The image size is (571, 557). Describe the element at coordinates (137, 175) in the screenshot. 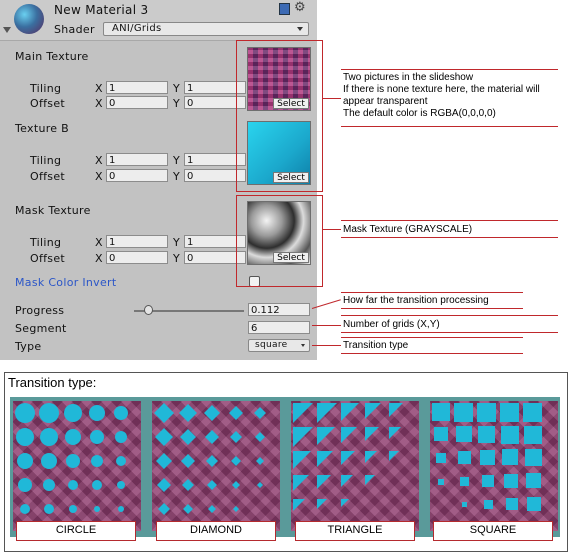

I see `b-offset-x-field: 0` at that location.